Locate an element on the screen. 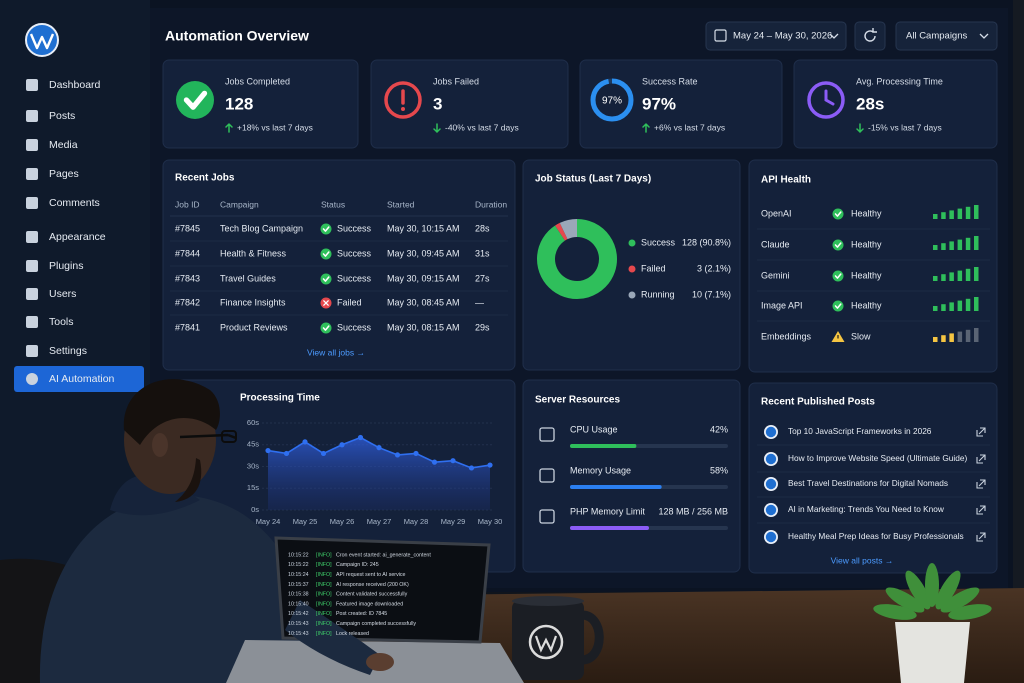  clock-hands is located at coordinates (829, 97).